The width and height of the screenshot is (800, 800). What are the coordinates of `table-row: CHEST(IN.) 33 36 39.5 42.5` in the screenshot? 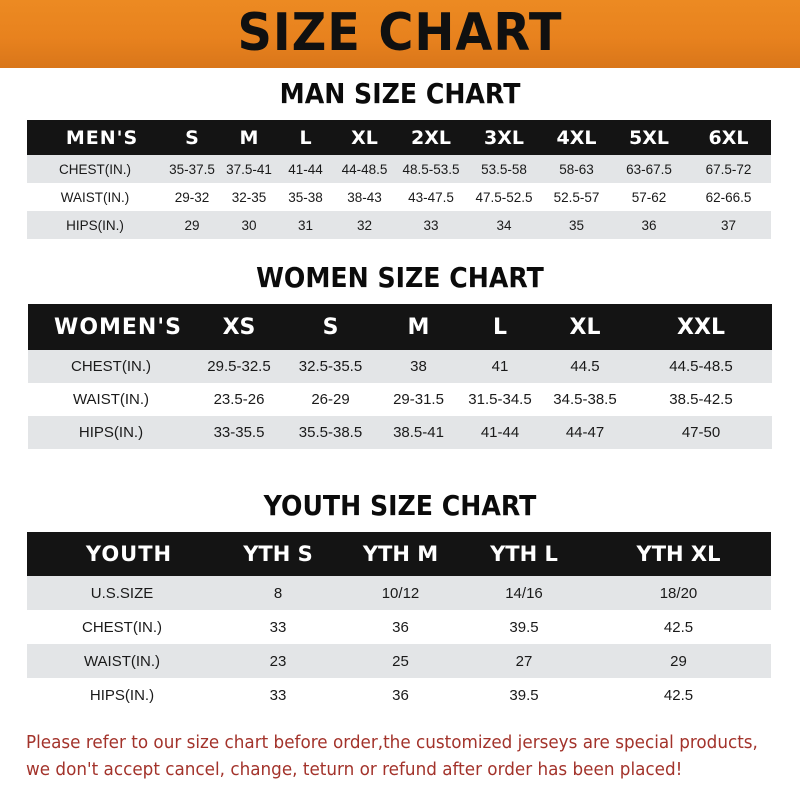 It's located at (399, 627).